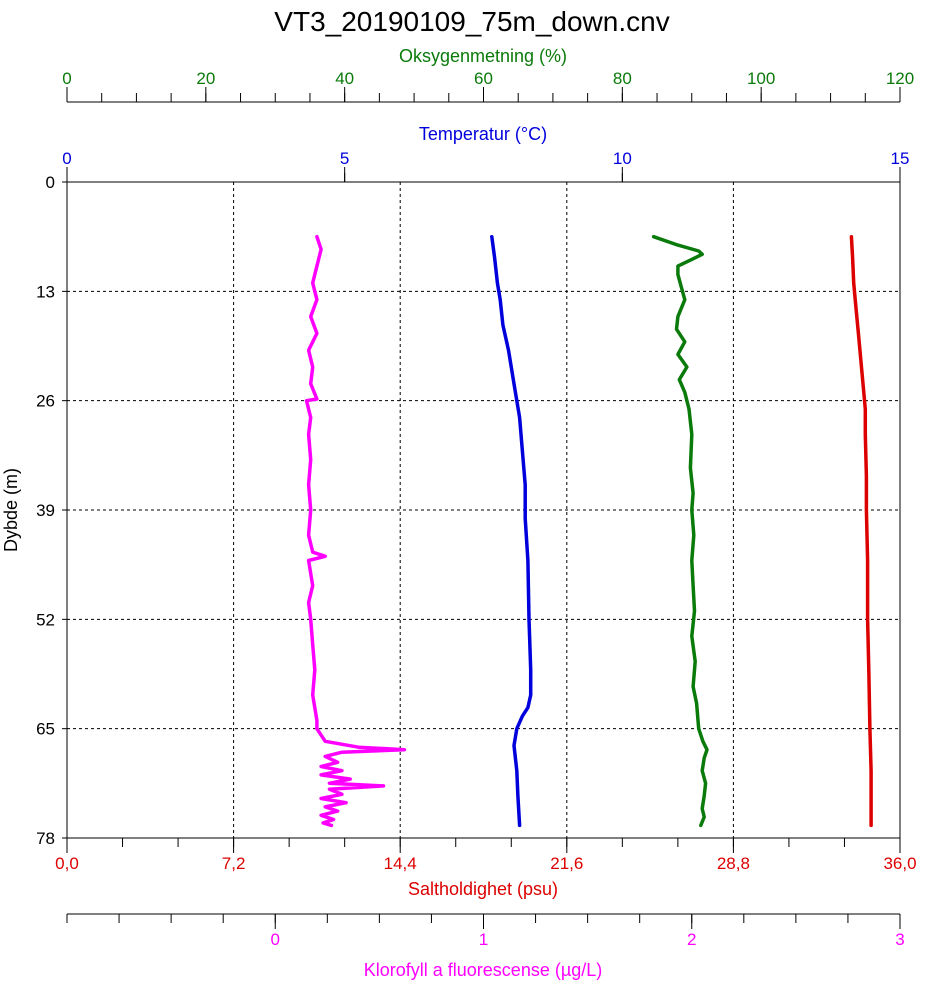 This screenshot has height=982, width=944. What do you see at coordinates (511, 531) in the screenshot?
I see `temperature-series-line` at bounding box center [511, 531].